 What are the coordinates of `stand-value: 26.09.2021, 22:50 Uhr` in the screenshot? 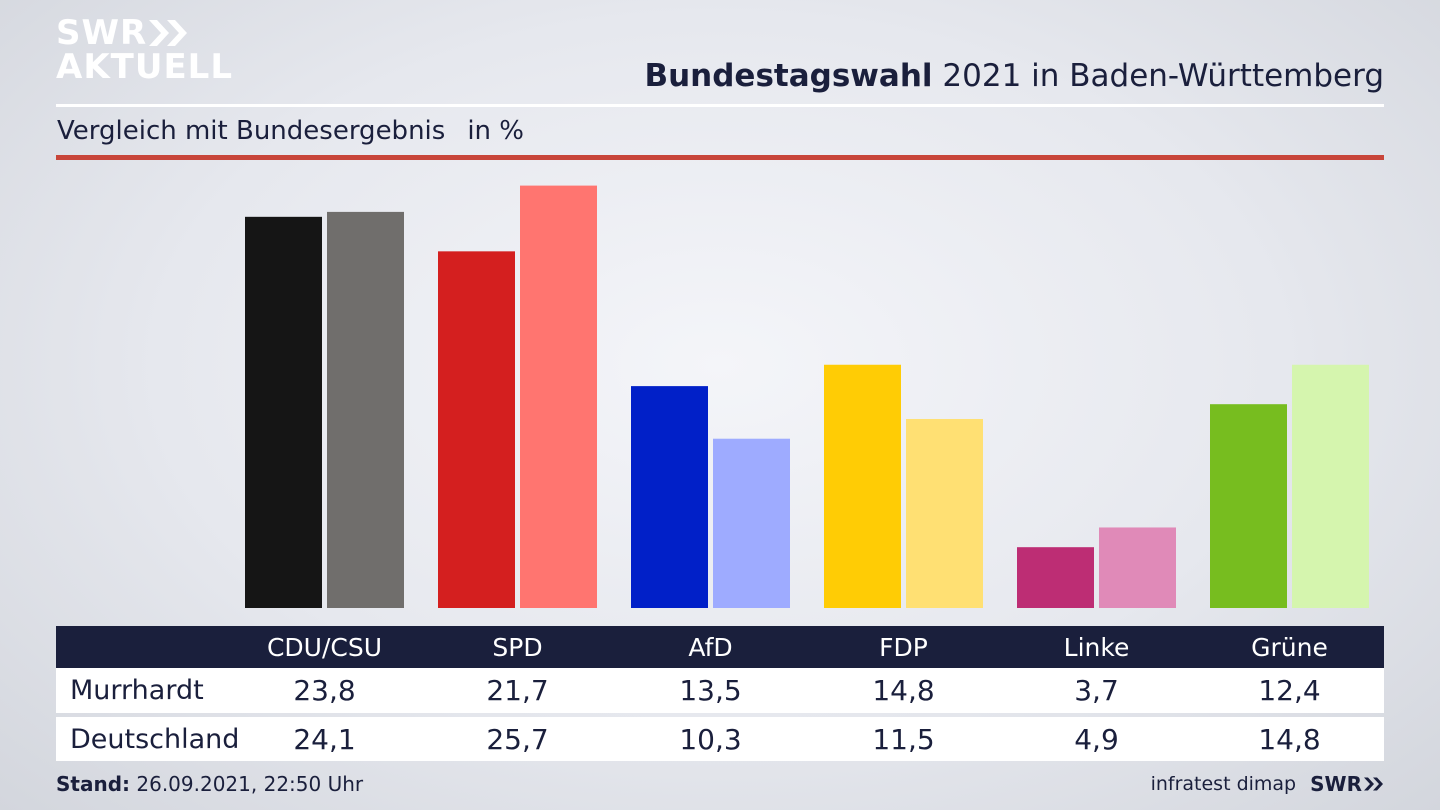 It's located at (247, 784).